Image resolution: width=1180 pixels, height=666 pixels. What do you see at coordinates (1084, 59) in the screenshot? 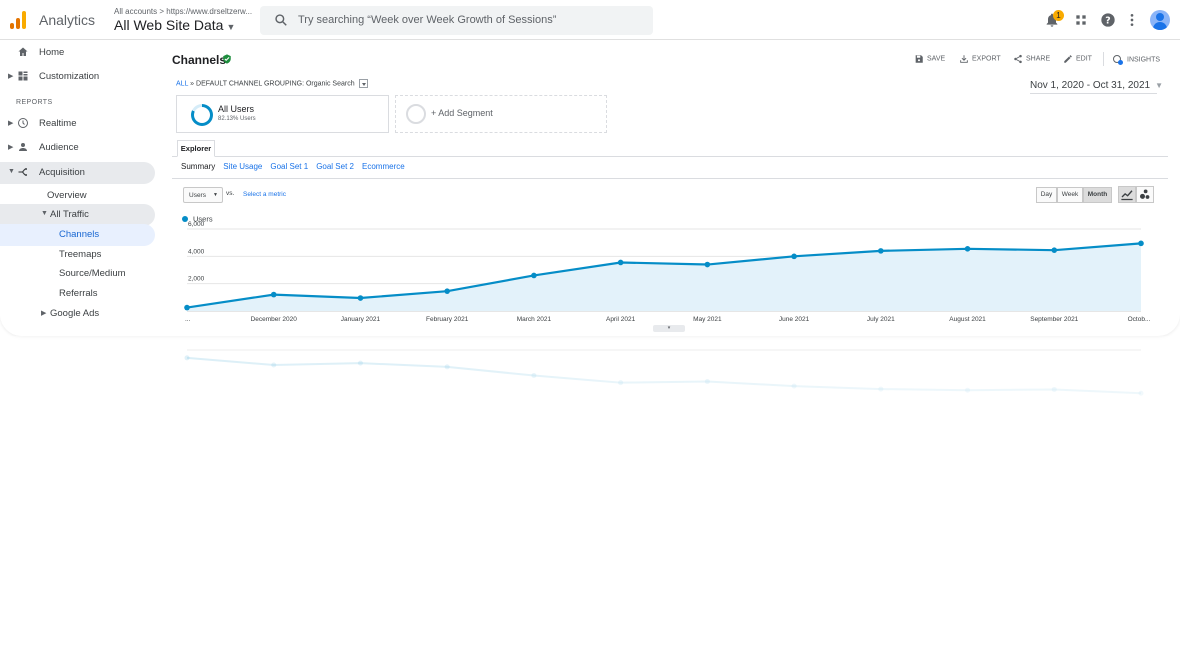
I see `edit-label: EDIT` at bounding box center [1084, 59].